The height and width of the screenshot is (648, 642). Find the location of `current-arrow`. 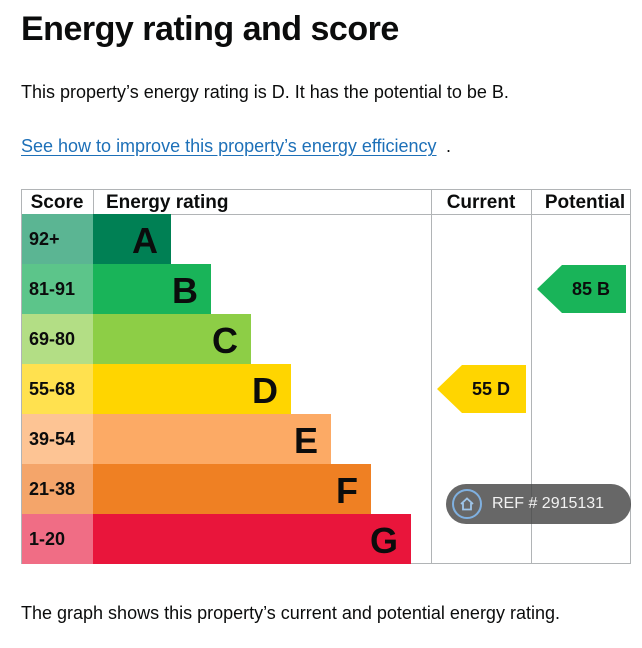

current-arrow is located at coordinates (481, 389).